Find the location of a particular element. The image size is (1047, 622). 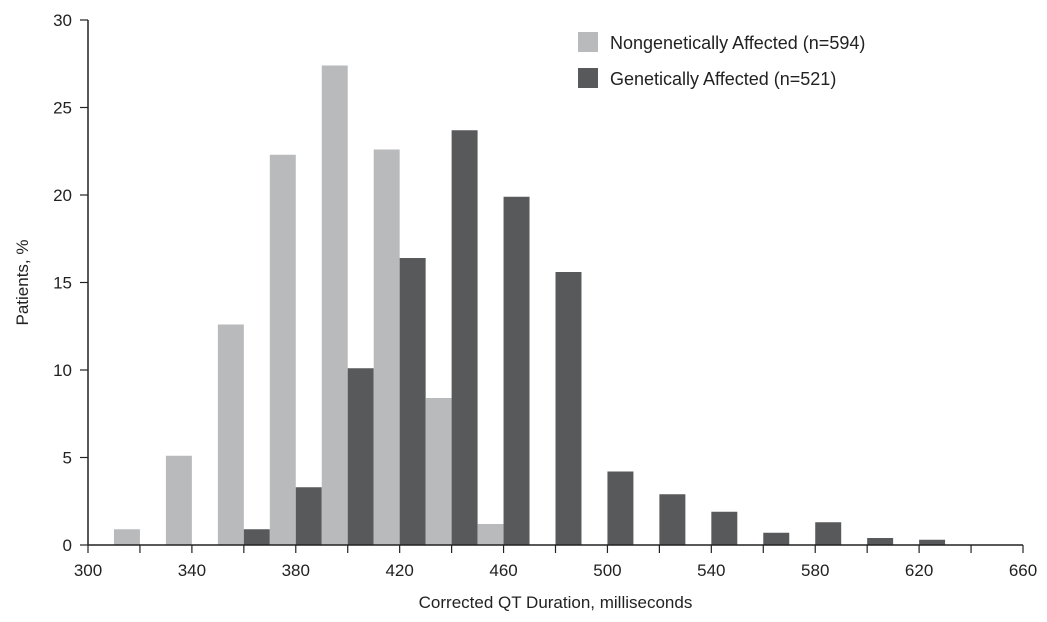

legend-label-genetic: Genetically Affected (n=521) is located at coordinates (723, 79).